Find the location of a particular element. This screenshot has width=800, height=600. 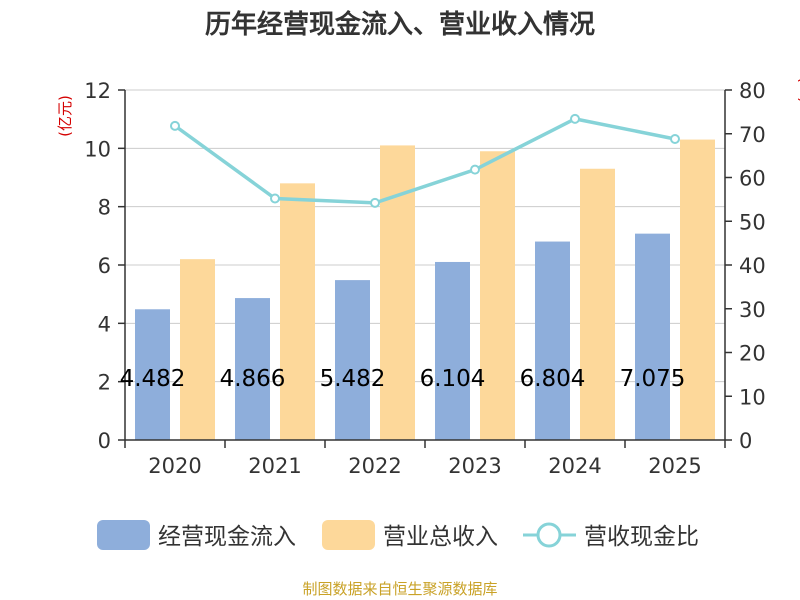

legend-label-revenue: 营业总收入 is located at coordinates (440, 537).